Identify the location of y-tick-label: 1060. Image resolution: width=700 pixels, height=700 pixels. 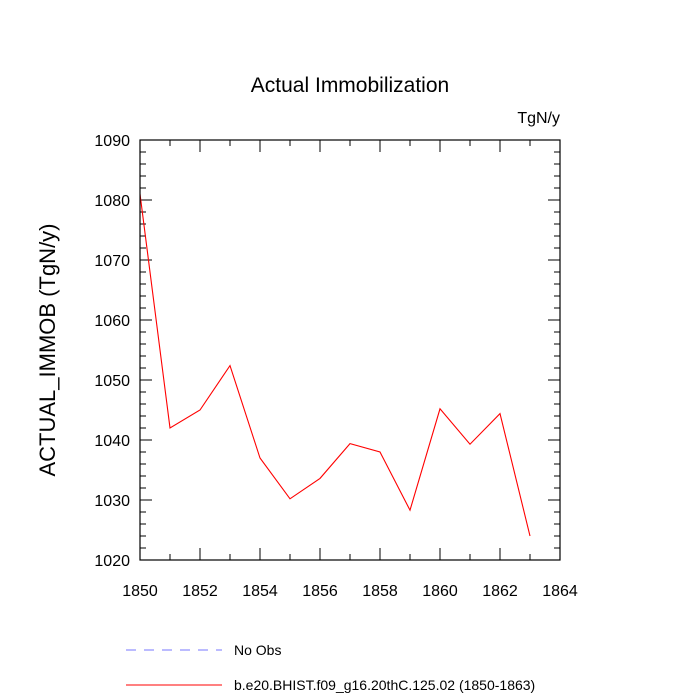
(112, 321).